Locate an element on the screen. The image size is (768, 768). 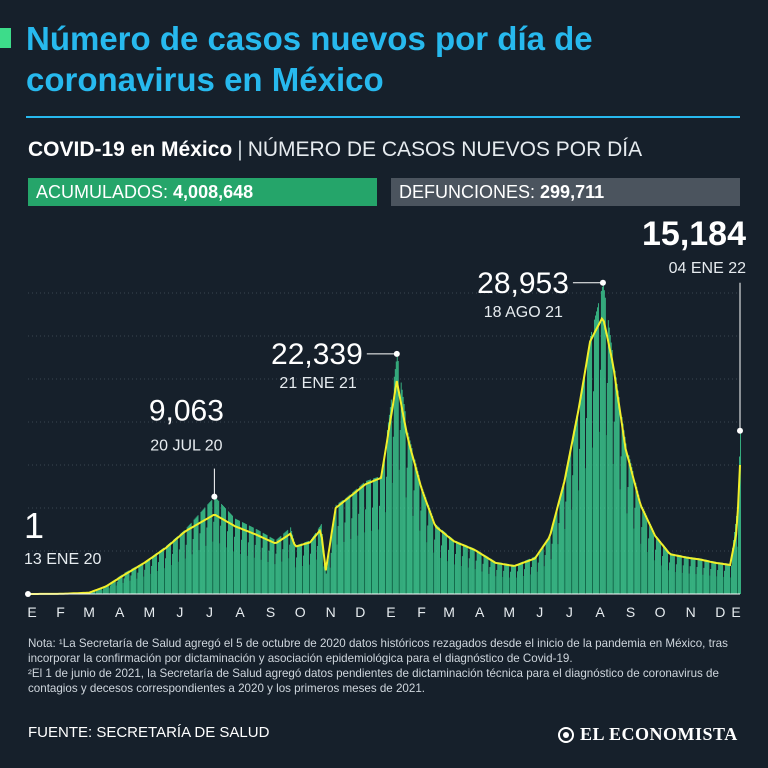
acumulados-value: 4,008,648 is located at coordinates (213, 192).